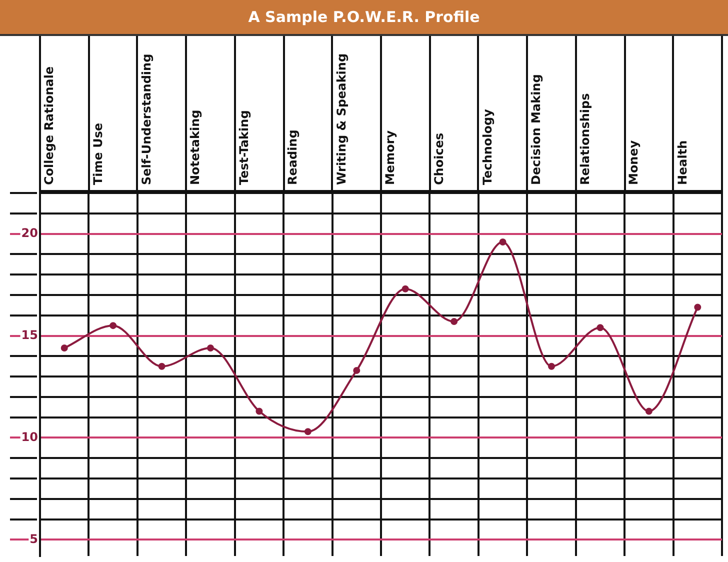 The width and height of the screenshot is (728, 562). Describe the element at coordinates (29, 335) in the screenshot. I see `y-tick-label: 15` at that location.